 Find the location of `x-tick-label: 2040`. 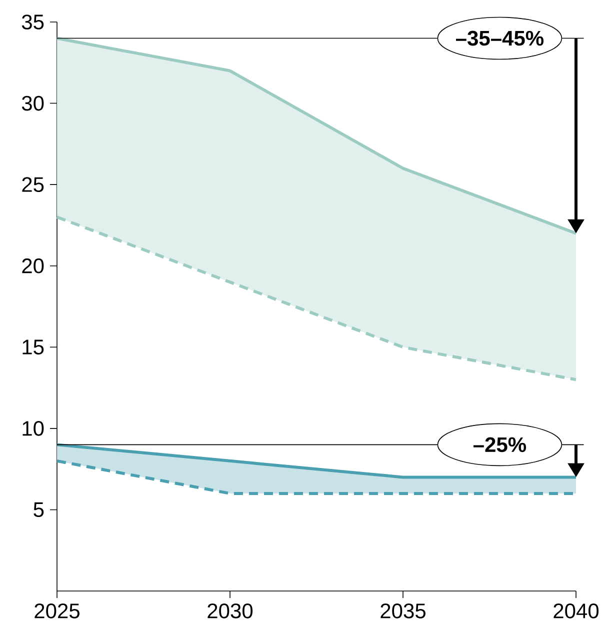

x-tick-label: 2040 is located at coordinates (576, 611).